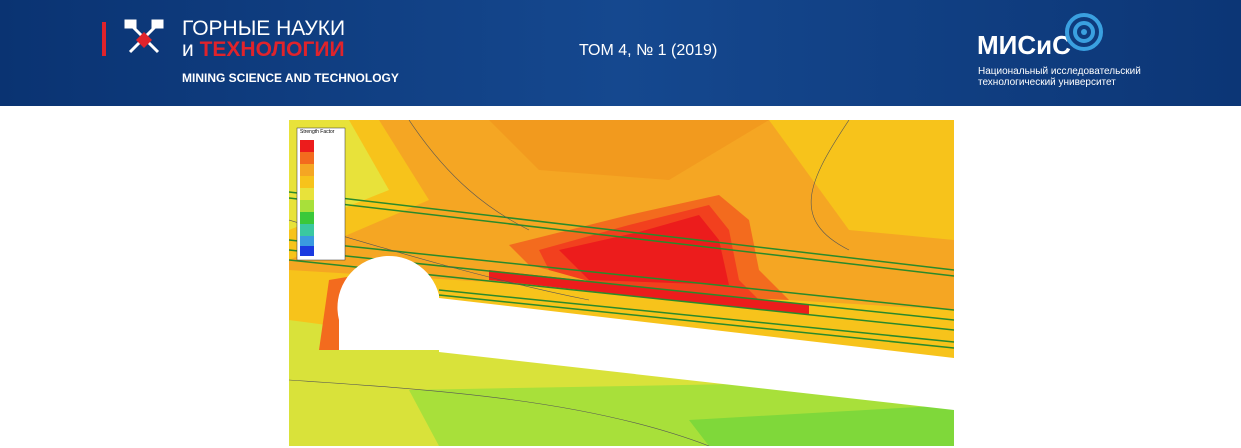 The height and width of the screenshot is (448, 1241). Describe the element at coordinates (1047, 82) in the screenshot. I see `university-description: технологический университет` at that location.